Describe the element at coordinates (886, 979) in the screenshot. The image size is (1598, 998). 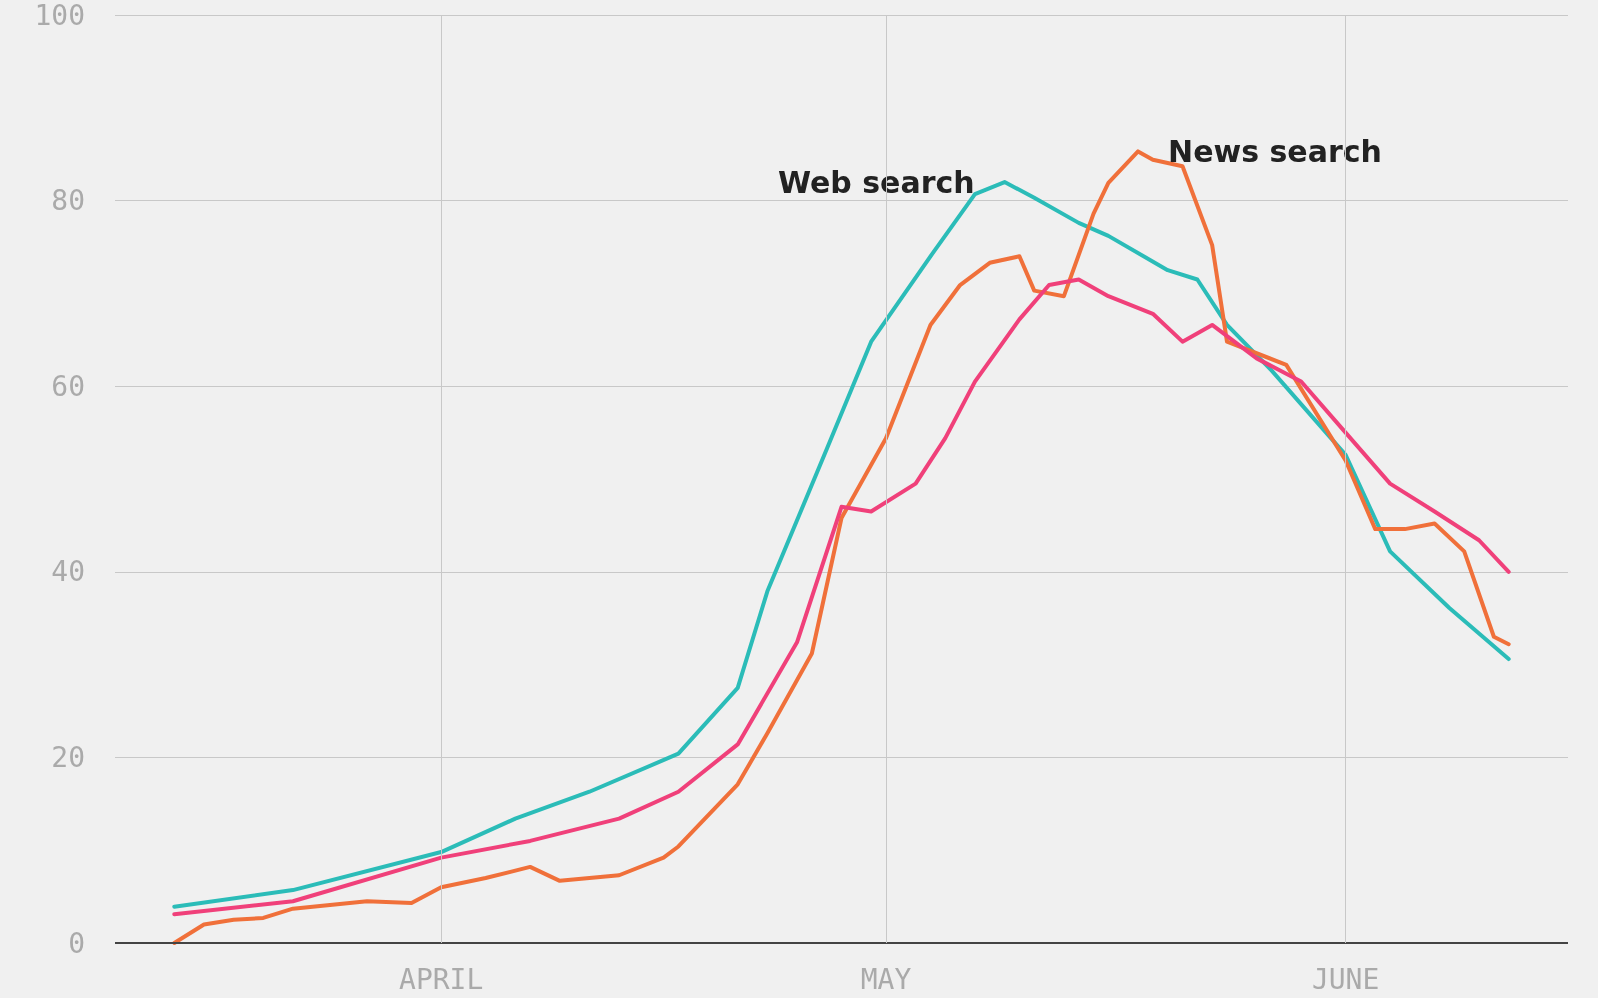
I see `x-tick-label: MAY` at that location.